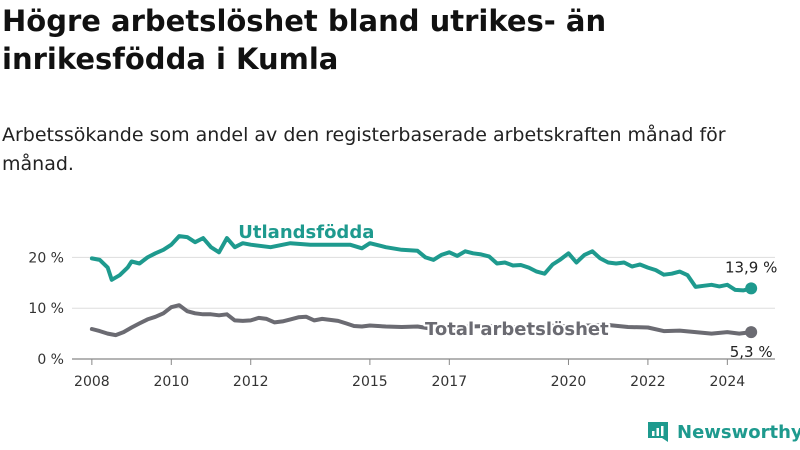  What do you see at coordinates (251, 382) in the screenshot?
I see `x-tick-label: 2012` at bounding box center [251, 382].